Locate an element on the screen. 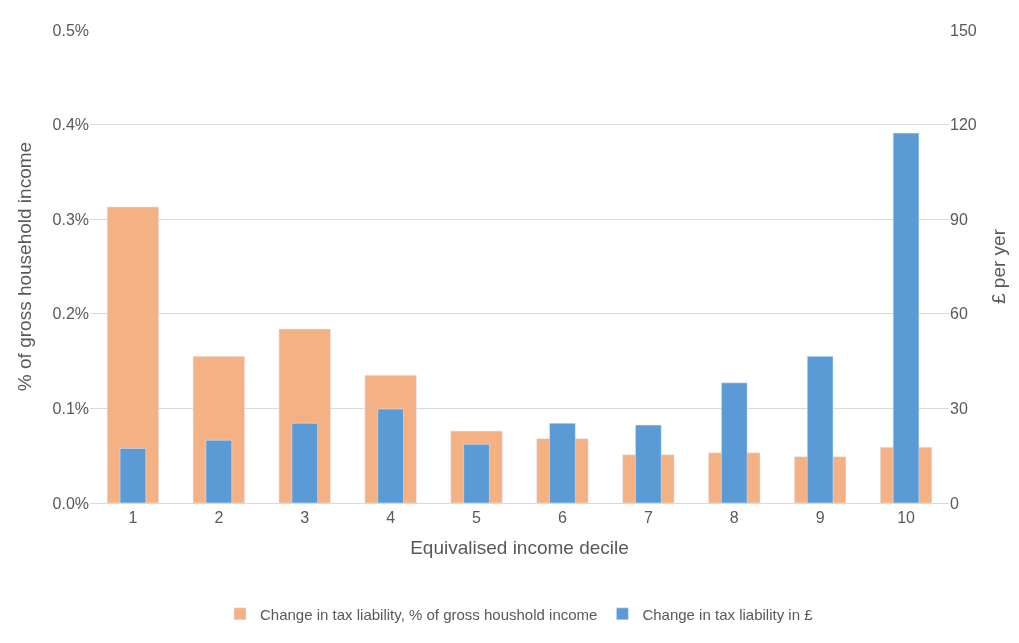 This screenshot has height=643, width=1019. y2-tick-label: 60 is located at coordinates (959, 314).